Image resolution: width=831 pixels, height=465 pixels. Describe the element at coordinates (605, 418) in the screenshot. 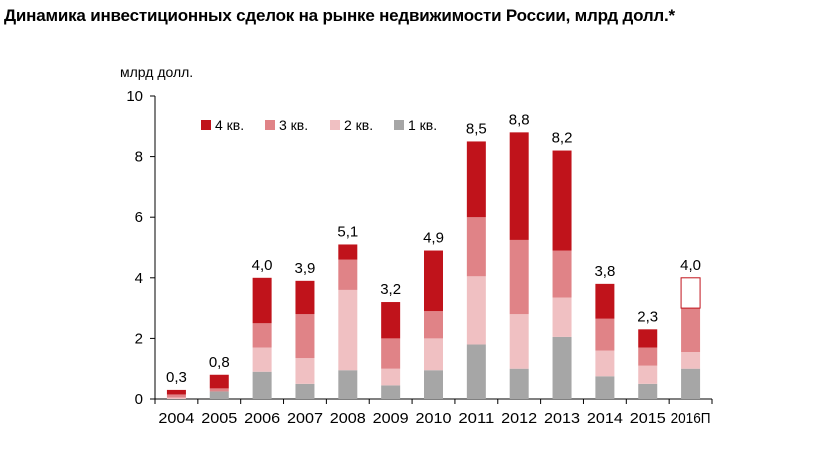

I see `x-tick-label: 2014` at that location.